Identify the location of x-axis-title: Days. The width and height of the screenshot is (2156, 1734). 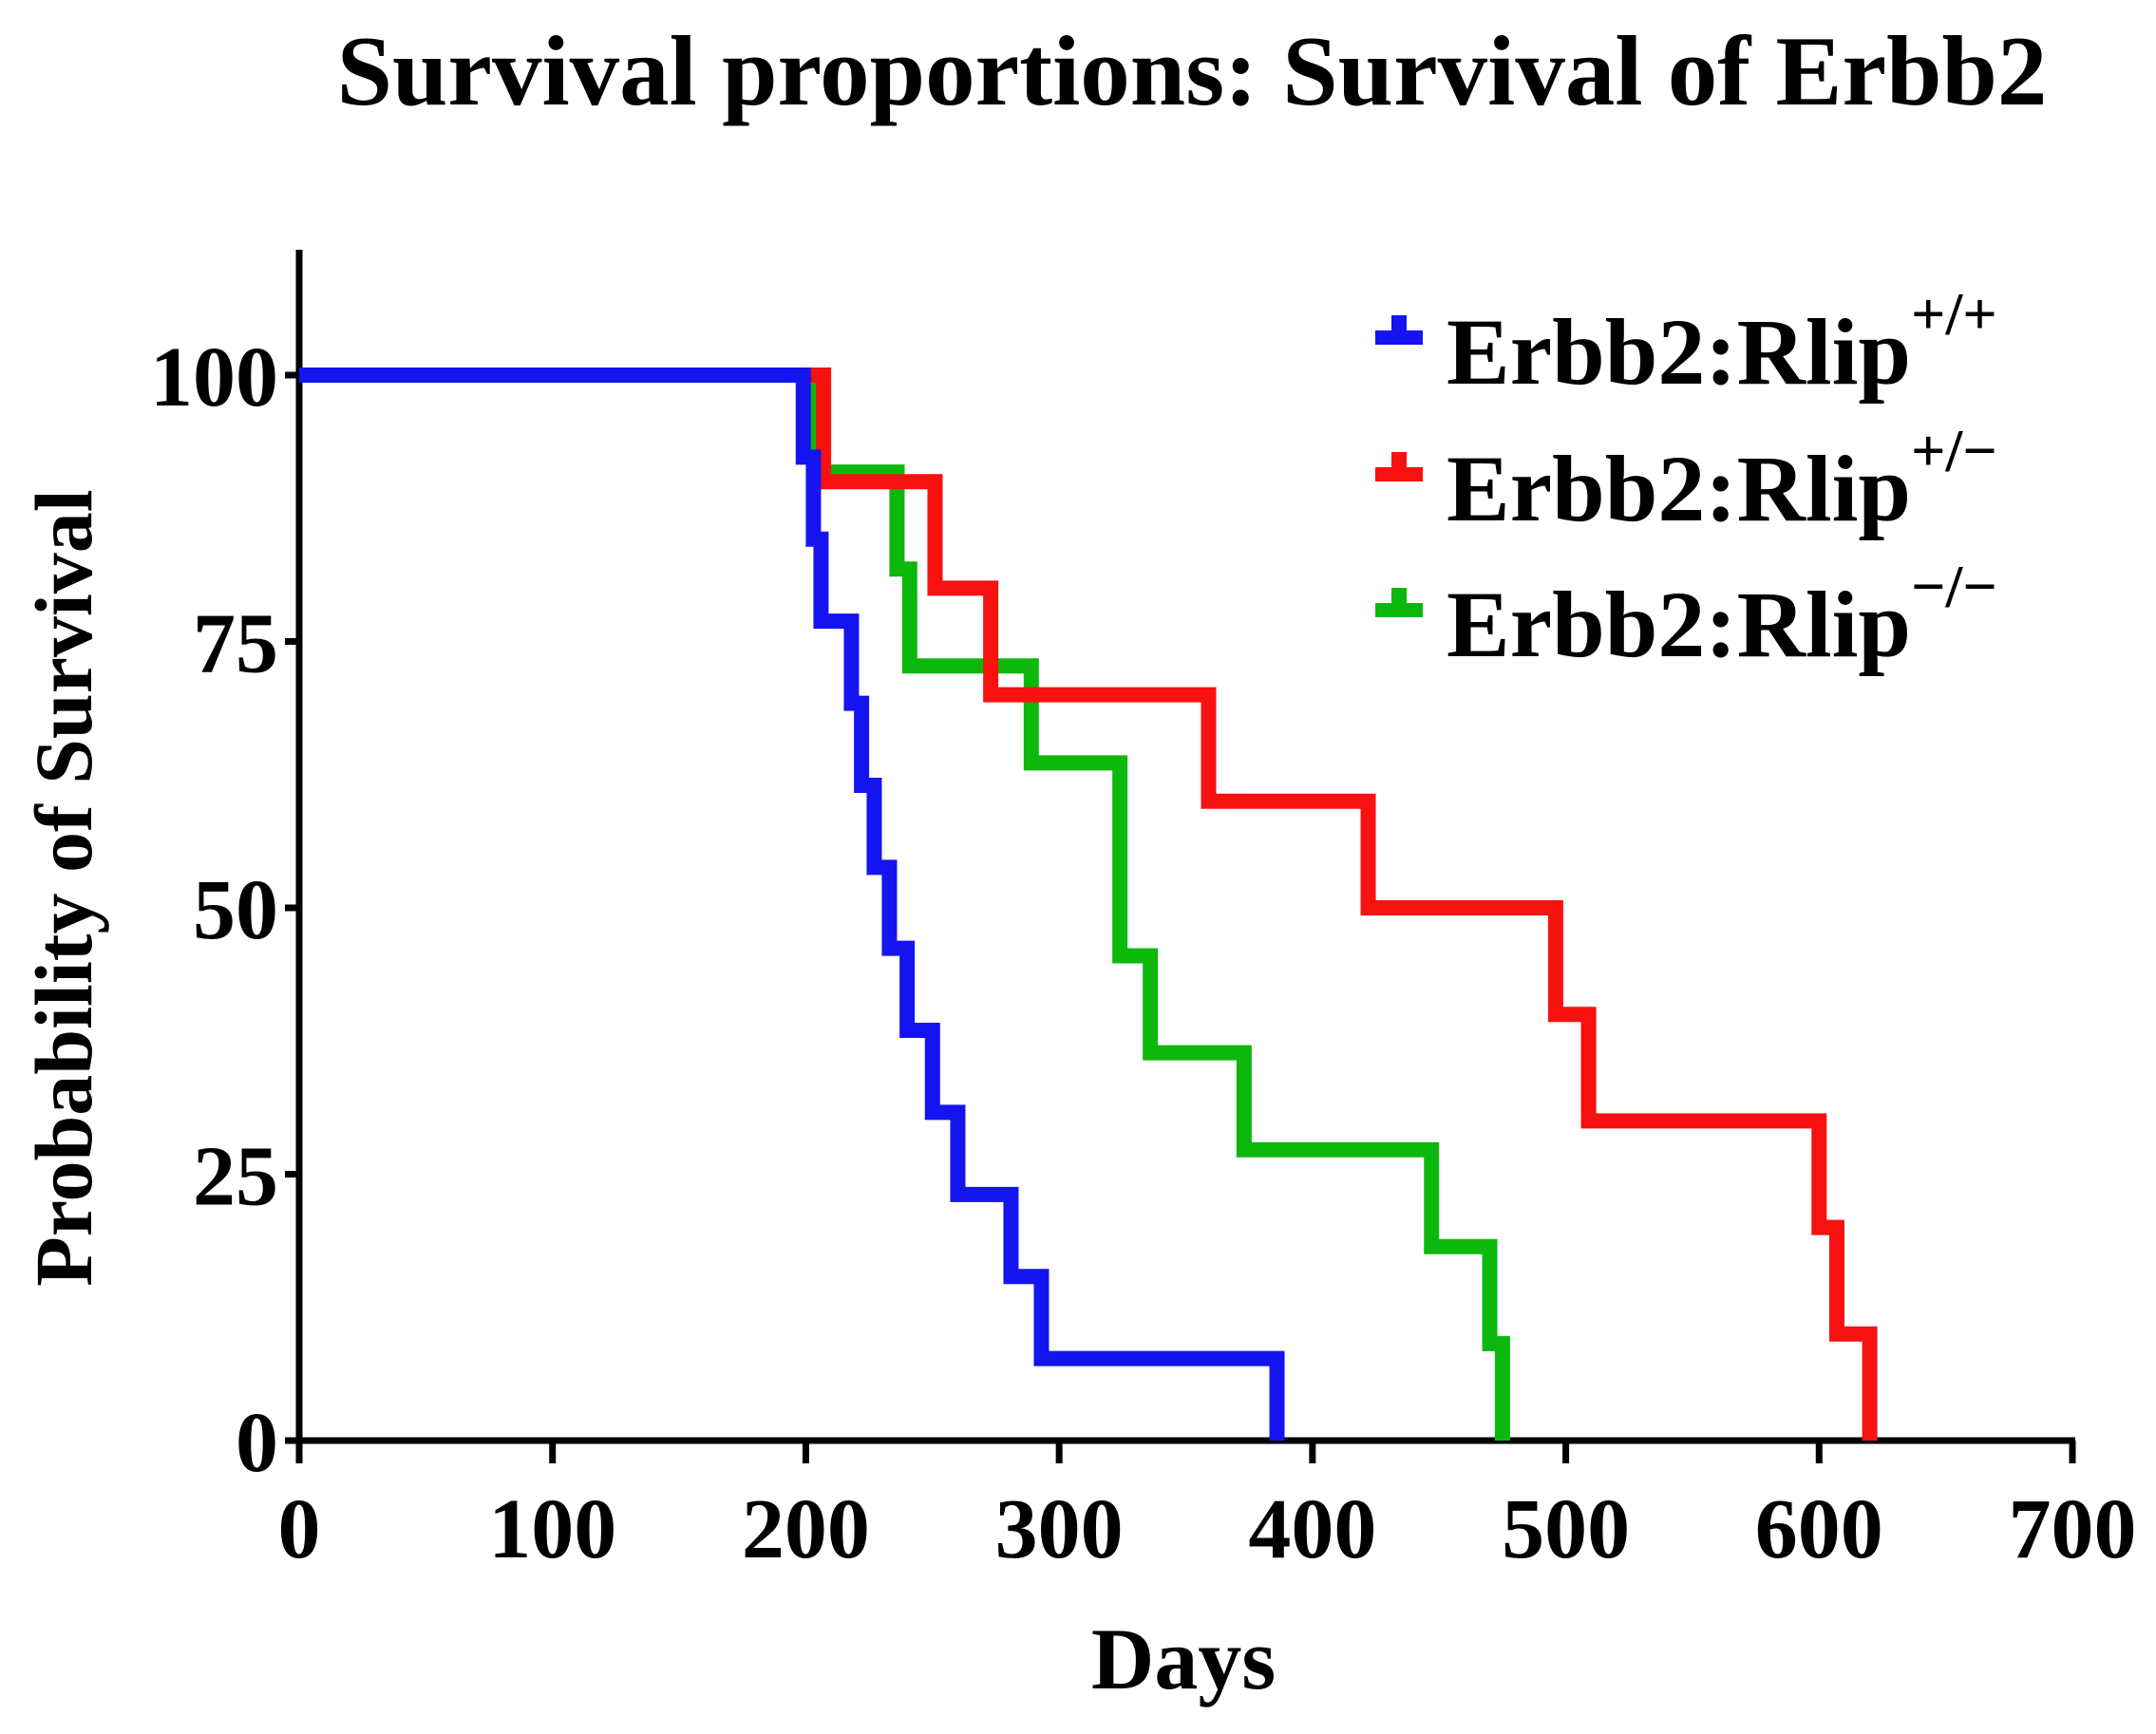
(1183, 1659).